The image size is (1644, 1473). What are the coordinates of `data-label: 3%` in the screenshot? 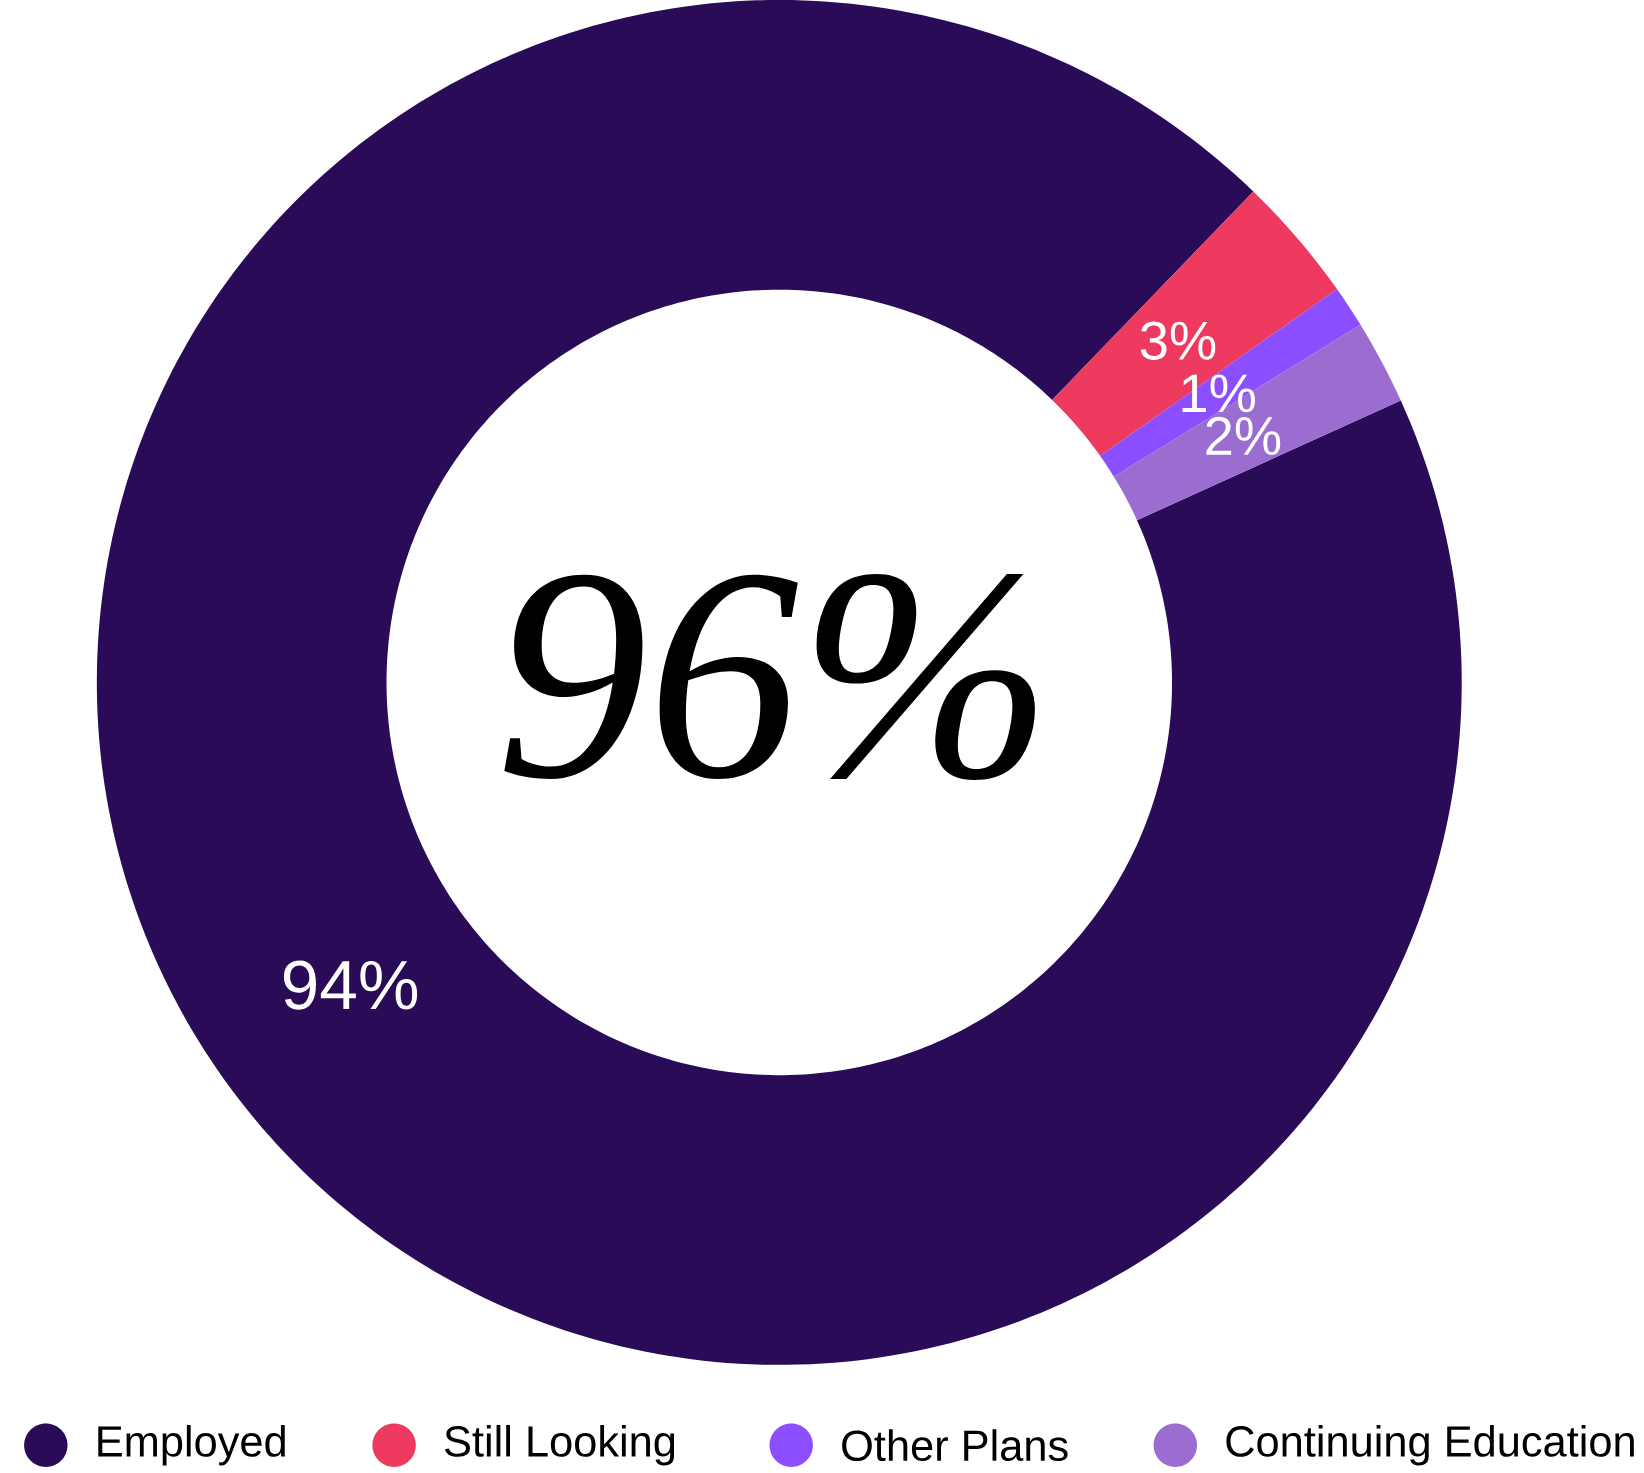 It's located at (1178, 341).